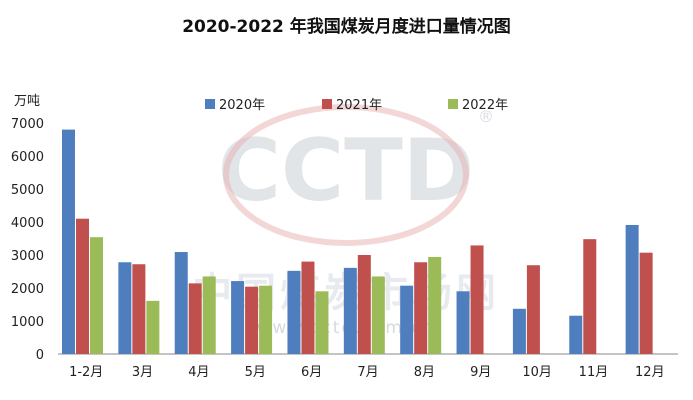 This screenshot has height=400, width=693. I want to click on chart-title: 2020-2022 年我国煤炭月度进口量情况图, so click(346, 27).